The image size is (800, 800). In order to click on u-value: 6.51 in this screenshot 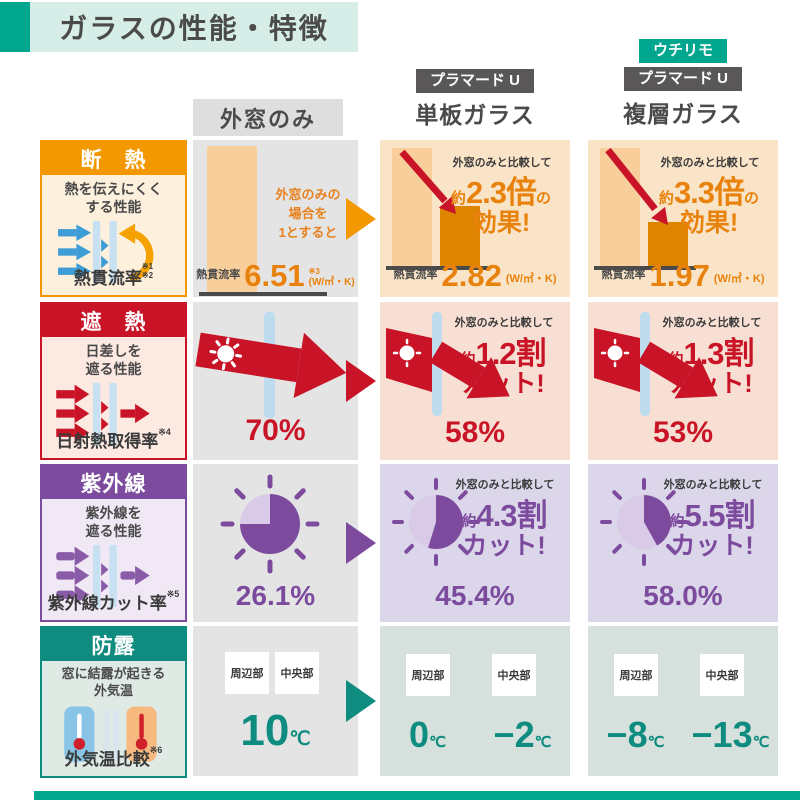, I will do `click(274, 275)`.